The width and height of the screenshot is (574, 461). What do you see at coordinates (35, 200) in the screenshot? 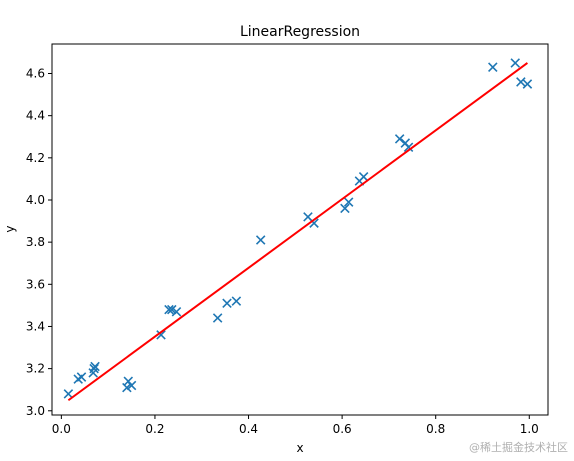
I see `y-tick-label: 4.0` at bounding box center [35, 200].